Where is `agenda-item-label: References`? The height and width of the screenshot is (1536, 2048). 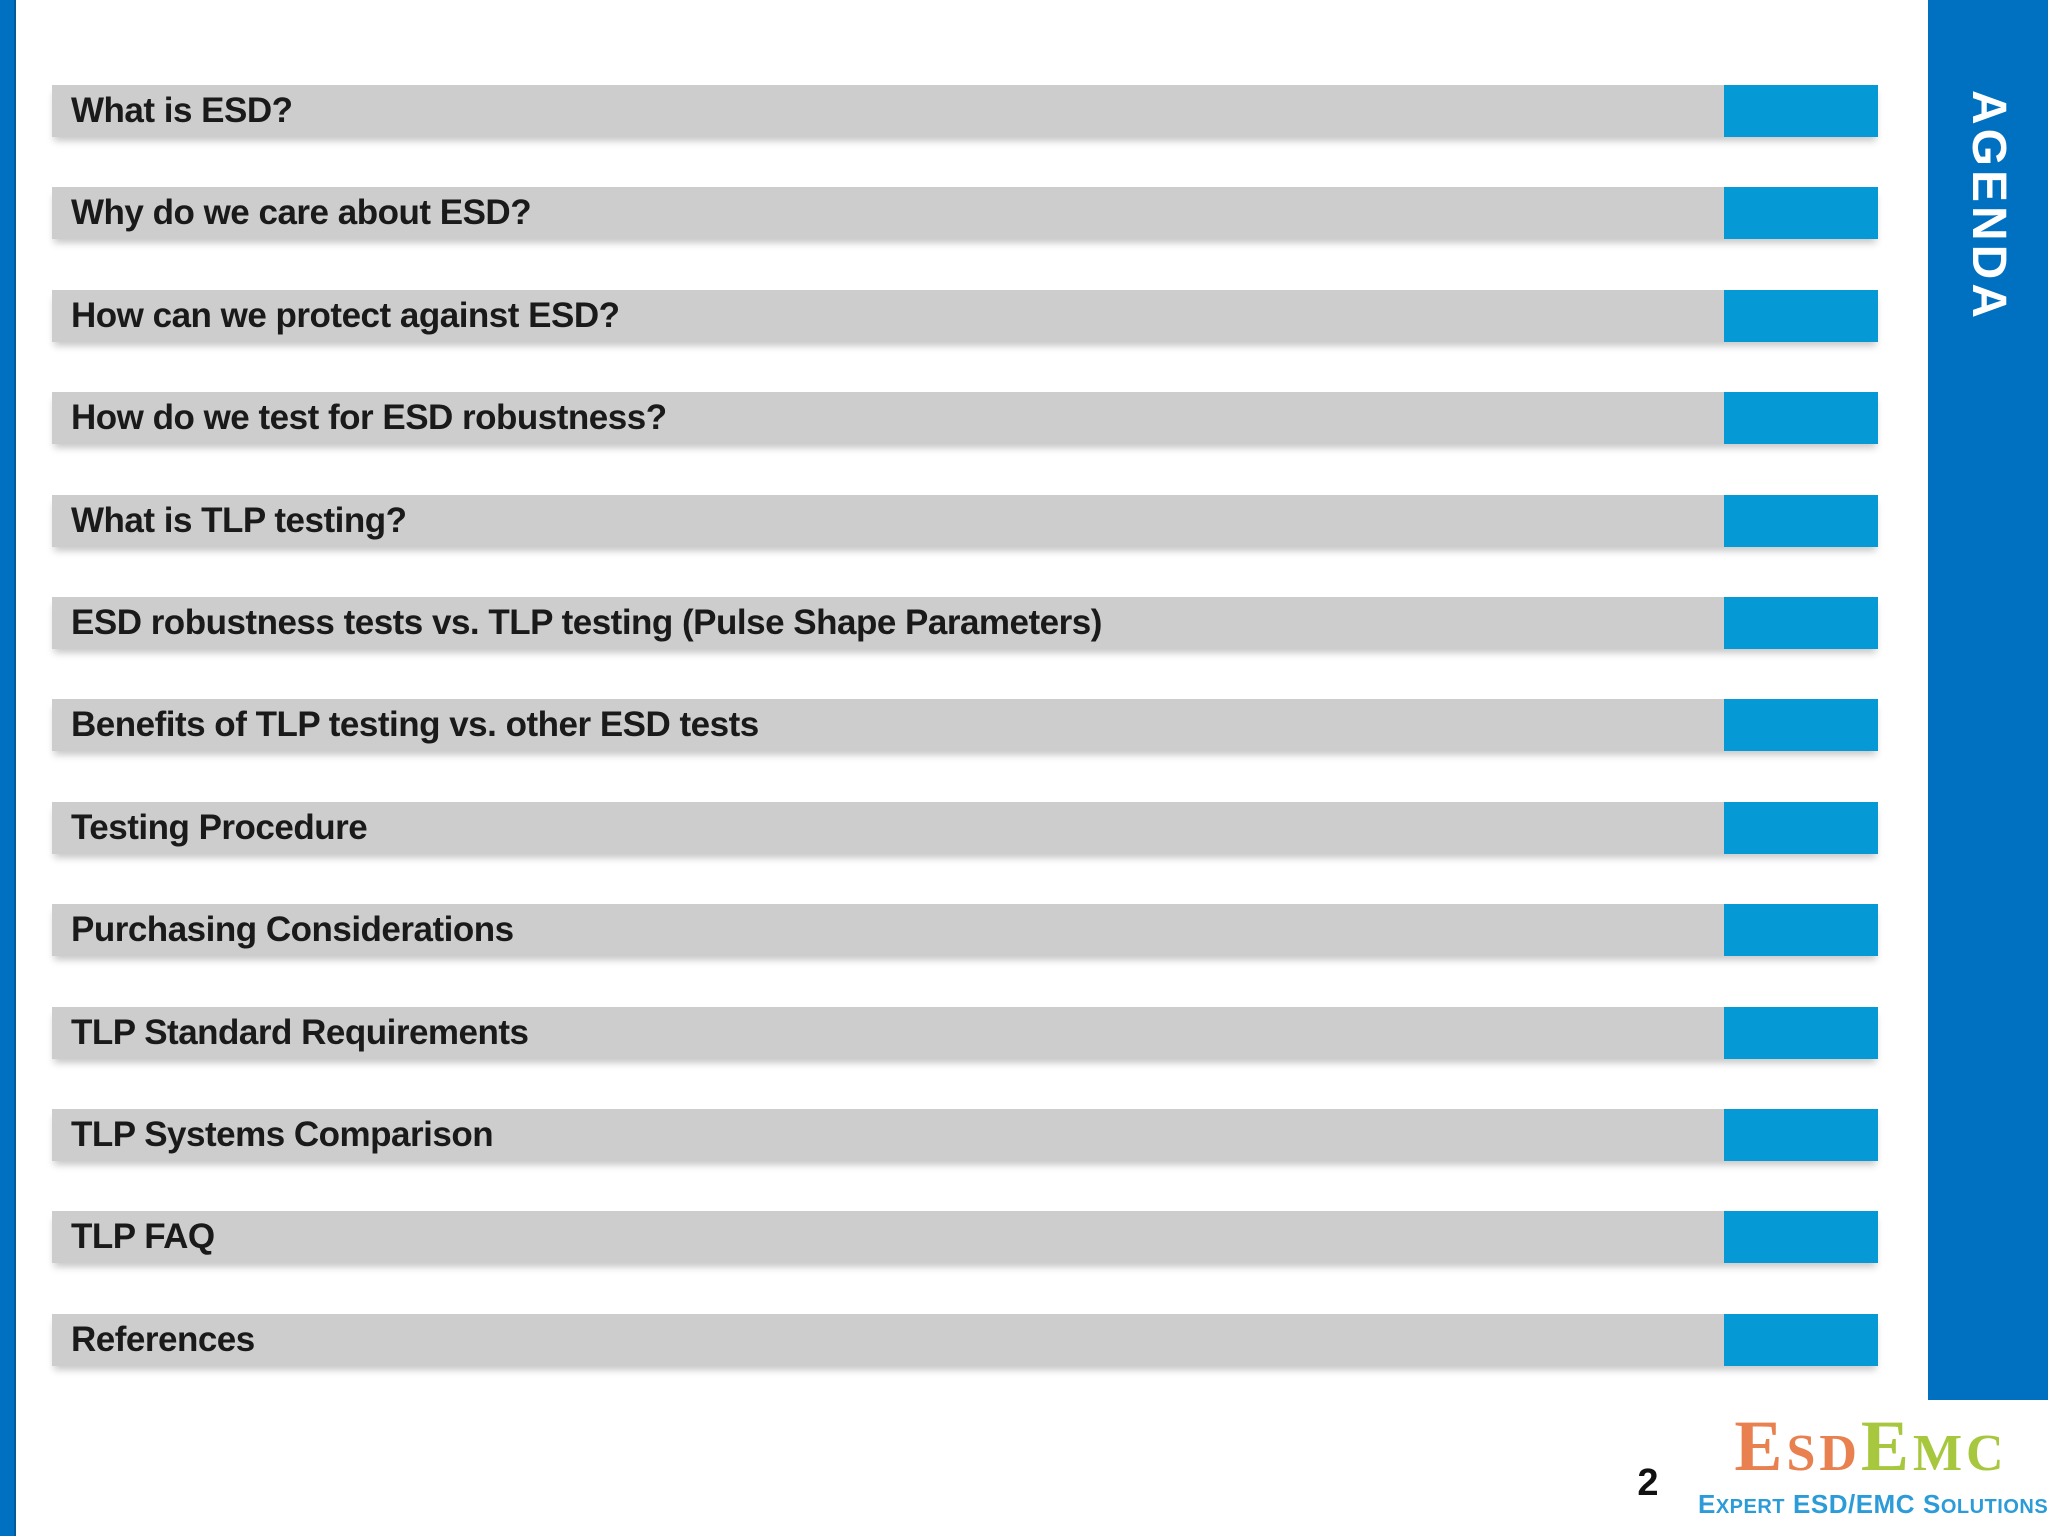 agenda-item-label: References is located at coordinates (163, 1339).